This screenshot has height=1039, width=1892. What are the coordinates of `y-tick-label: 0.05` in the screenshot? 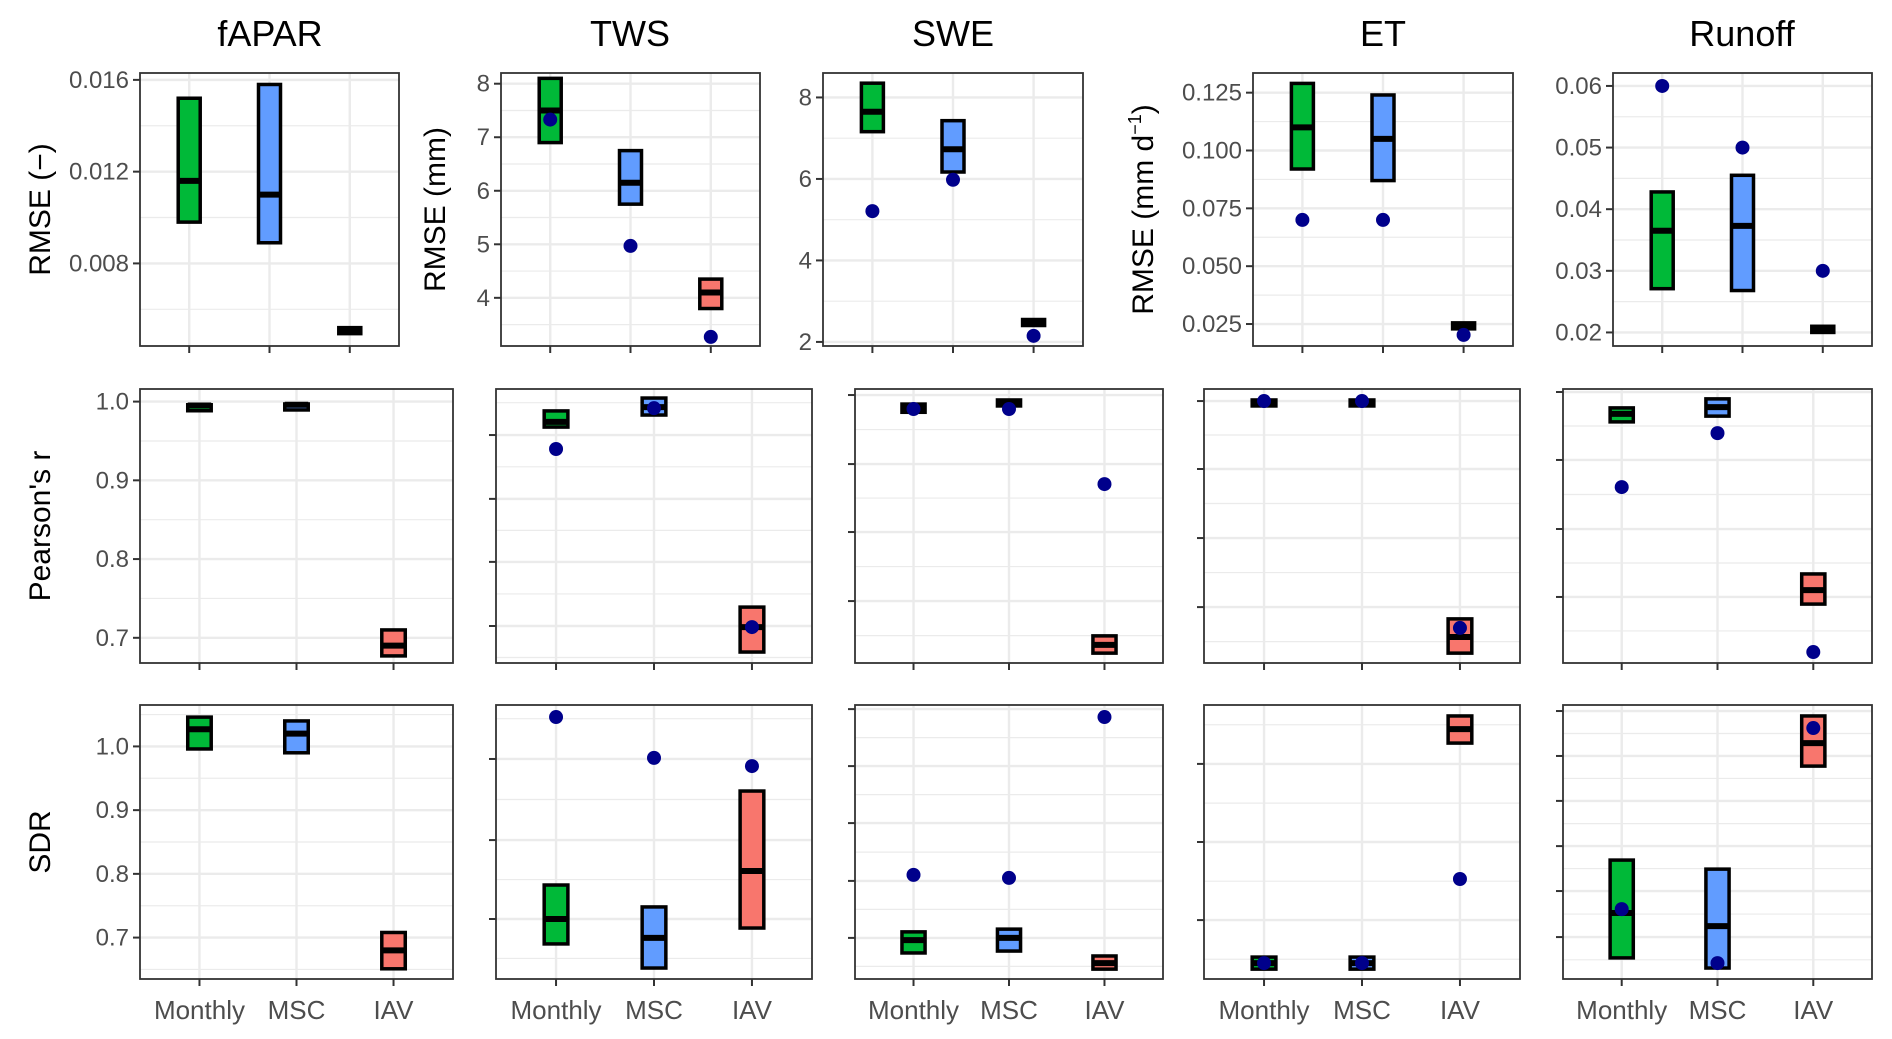 It's located at (1578, 148).